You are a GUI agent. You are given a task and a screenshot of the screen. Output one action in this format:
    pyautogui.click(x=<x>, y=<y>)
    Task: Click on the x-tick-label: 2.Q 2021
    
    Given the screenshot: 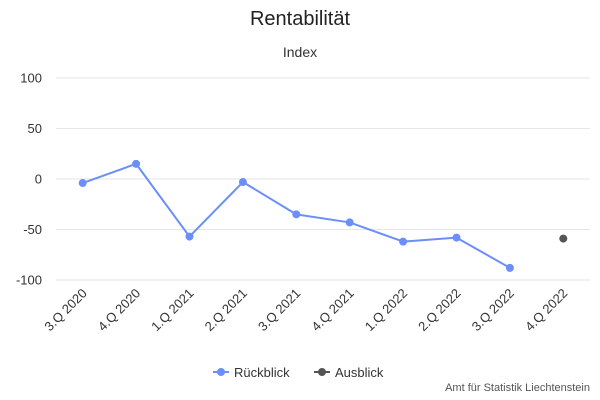 What is the action you would take?
    pyautogui.click(x=226, y=310)
    